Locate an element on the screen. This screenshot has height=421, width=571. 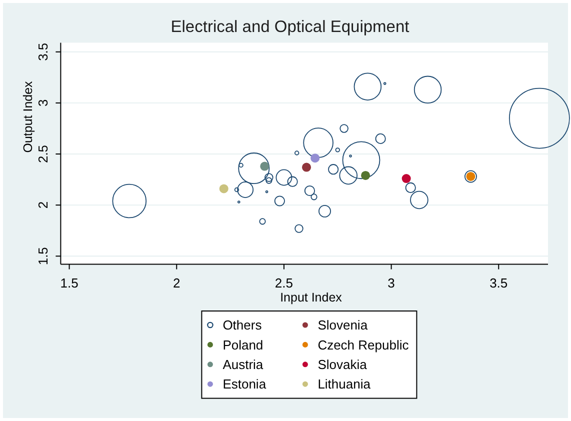
x-tick-label: 2 is located at coordinates (176, 282).